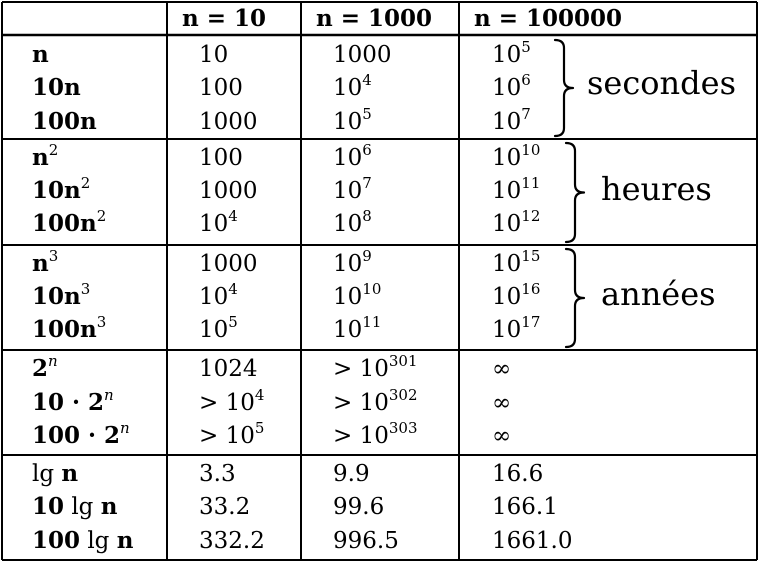 This screenshot has width=759, height=562. I want to click on cell-n100000: 1010, so click(516, 156).